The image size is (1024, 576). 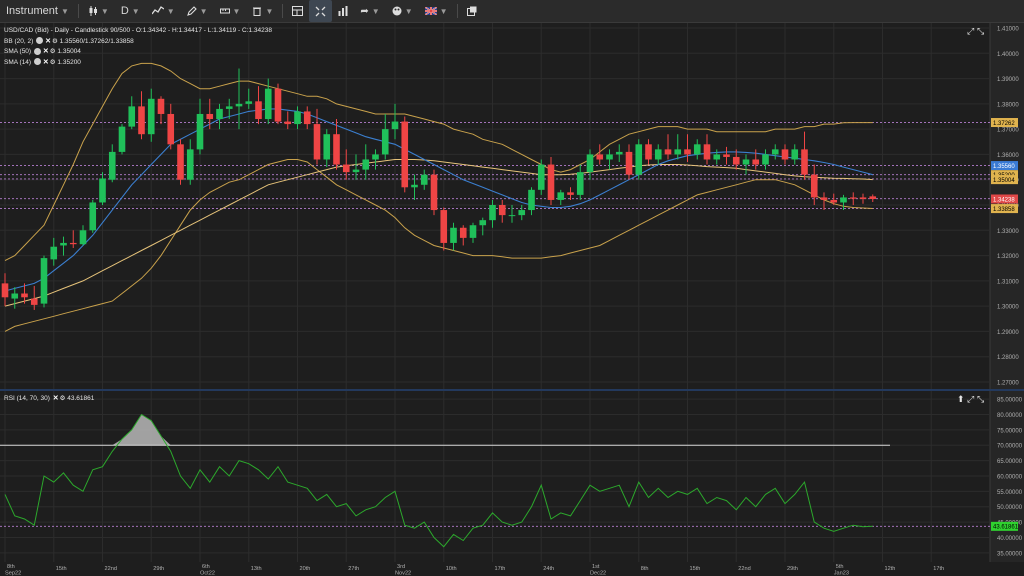 What do you see at coordinates (598, 573) in the screenshot?
I see `time-tick-month-label: Dec22` at bounding box center [598, 573].